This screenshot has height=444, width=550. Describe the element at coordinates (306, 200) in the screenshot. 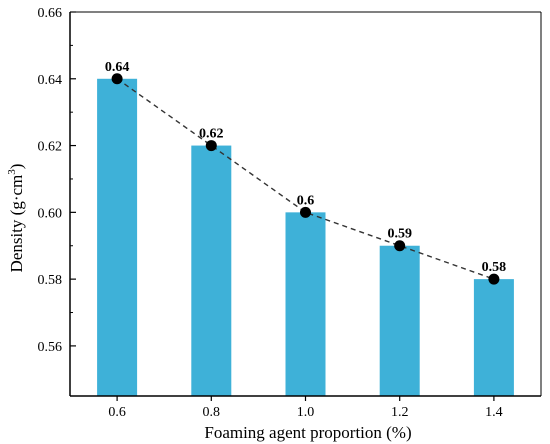

I see `data-label-1.0: 0.6` at that location.